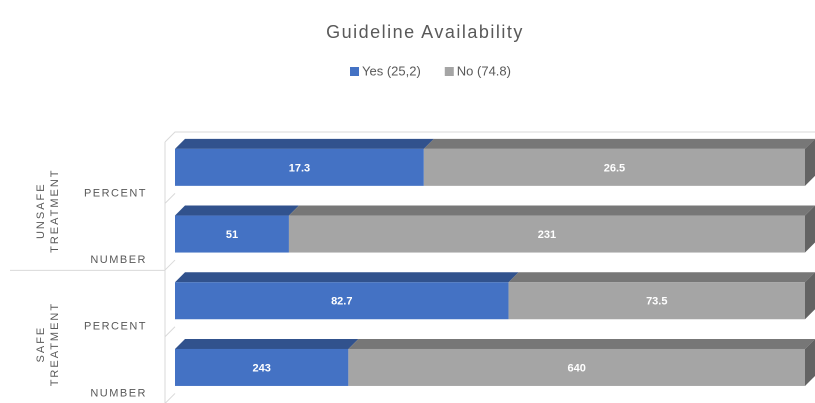 The width and height of the screenshot is (815, 403). I want to click on legend-label: No (74.8), so click(484, 70).